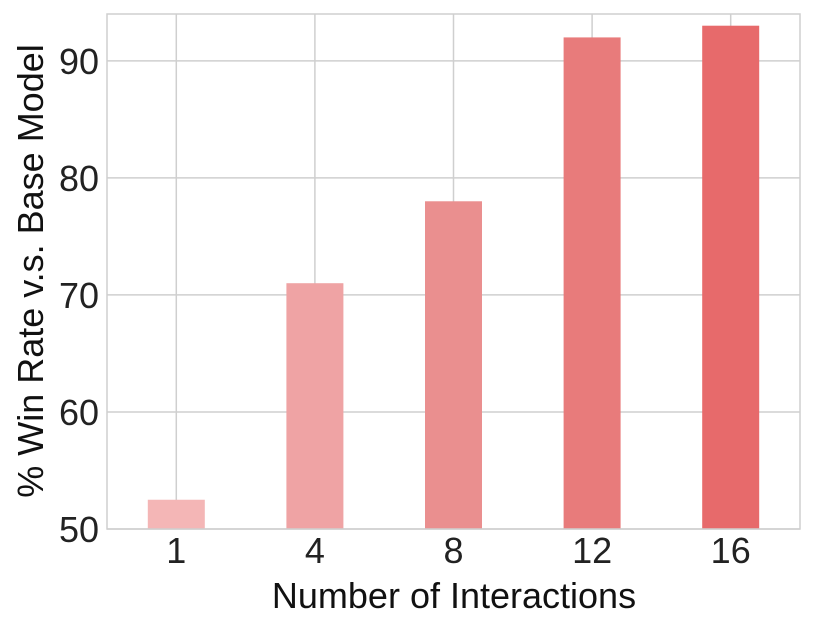 The height and width of the screenshot is (630, 814). Describe the element at coordinates (592, 550) in the screenshot. I see `x-tick-label: 12` at that location.